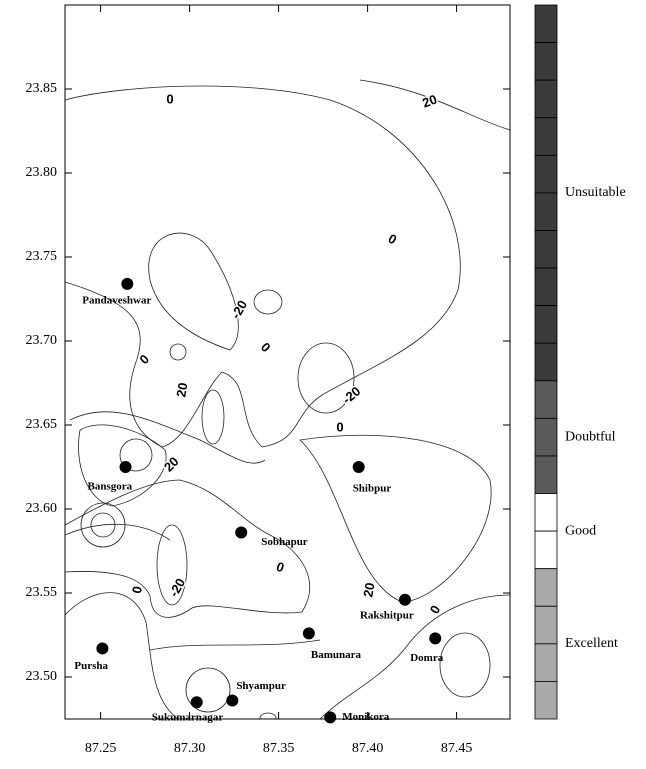 Image resolution: width=646 pixels, height=769 pixels. Describe the element at coordinates (368, 748) in the screenshot. I see `x-tick-label: 87.40` at that location.